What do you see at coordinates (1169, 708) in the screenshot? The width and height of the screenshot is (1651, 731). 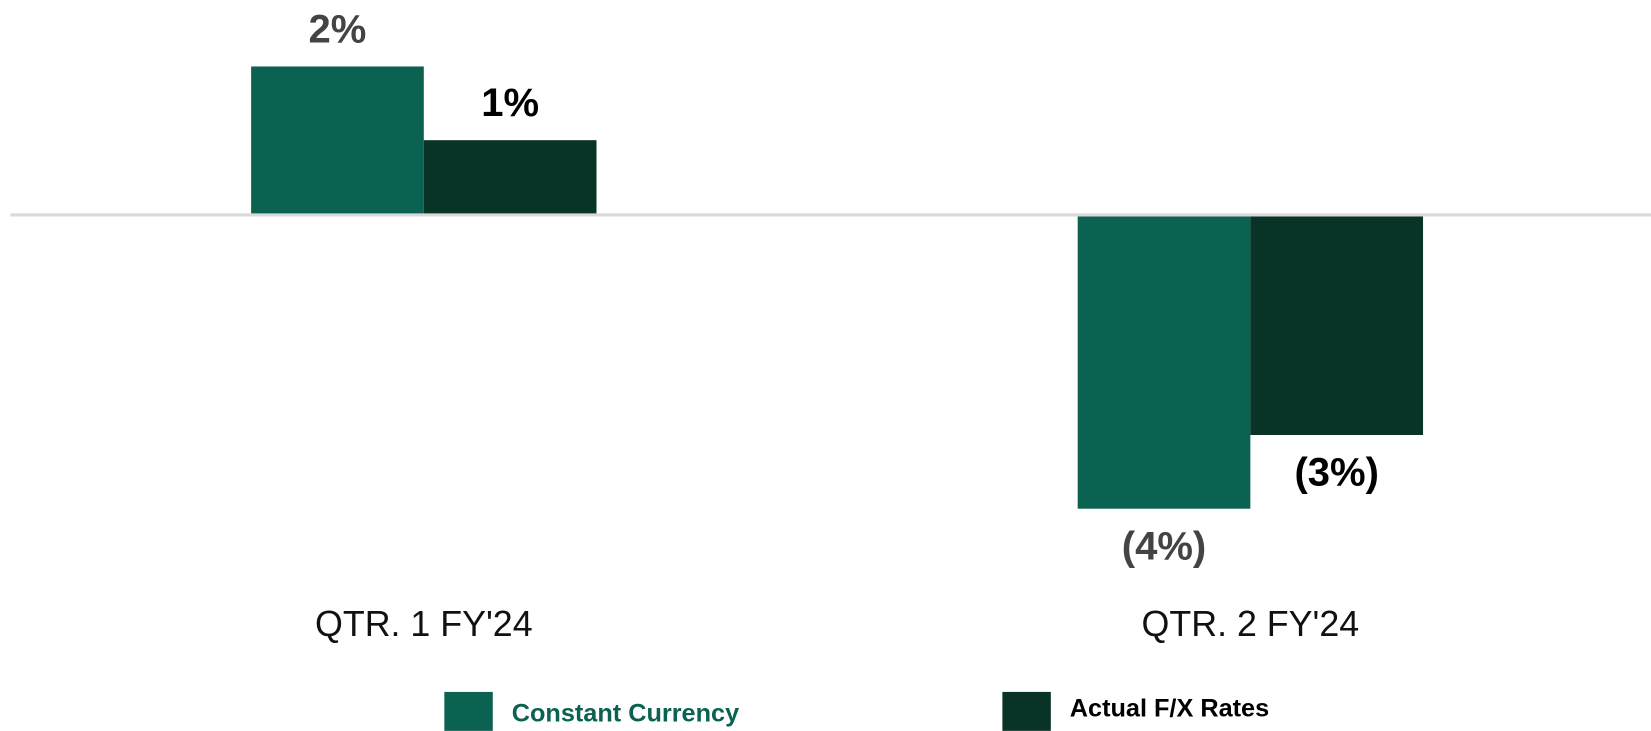 I see `legend-label: Actual F/X Rates` at bounding box center [1169, 708].